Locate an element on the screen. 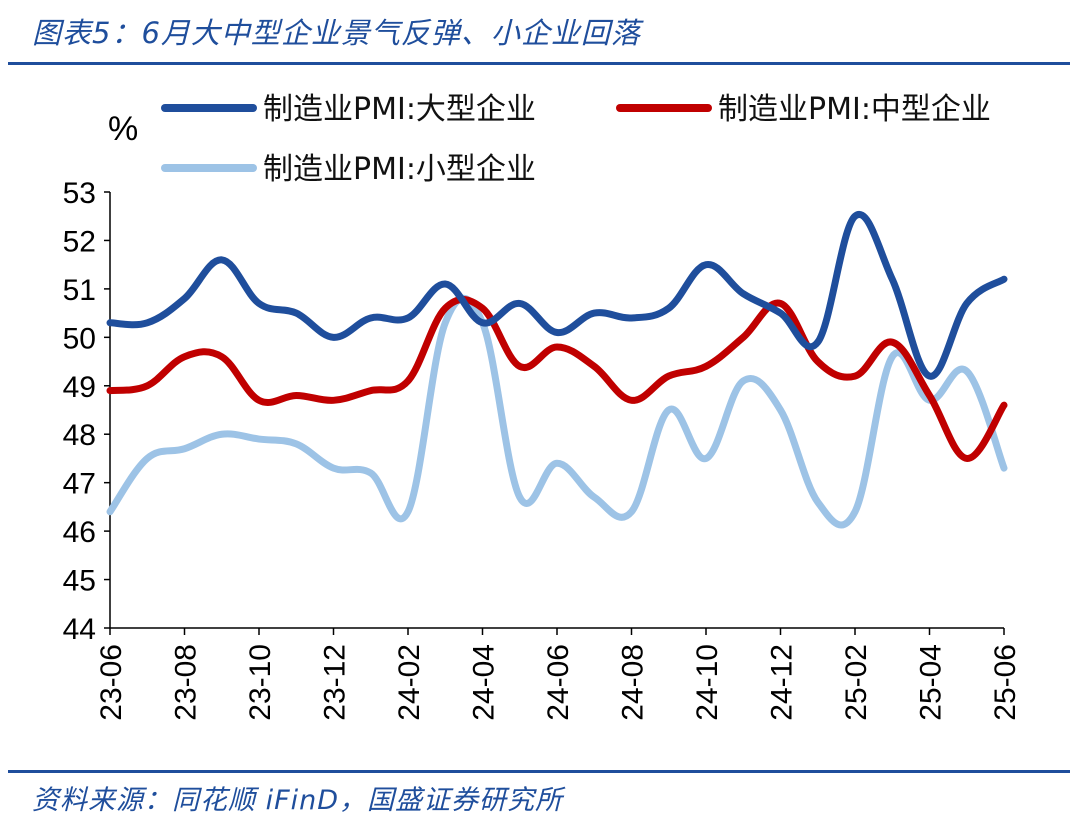 This screenshot has height=817, width=1080. legend-item-small: 制造业PMI:小型企业 is located at coordinates (348, 169).